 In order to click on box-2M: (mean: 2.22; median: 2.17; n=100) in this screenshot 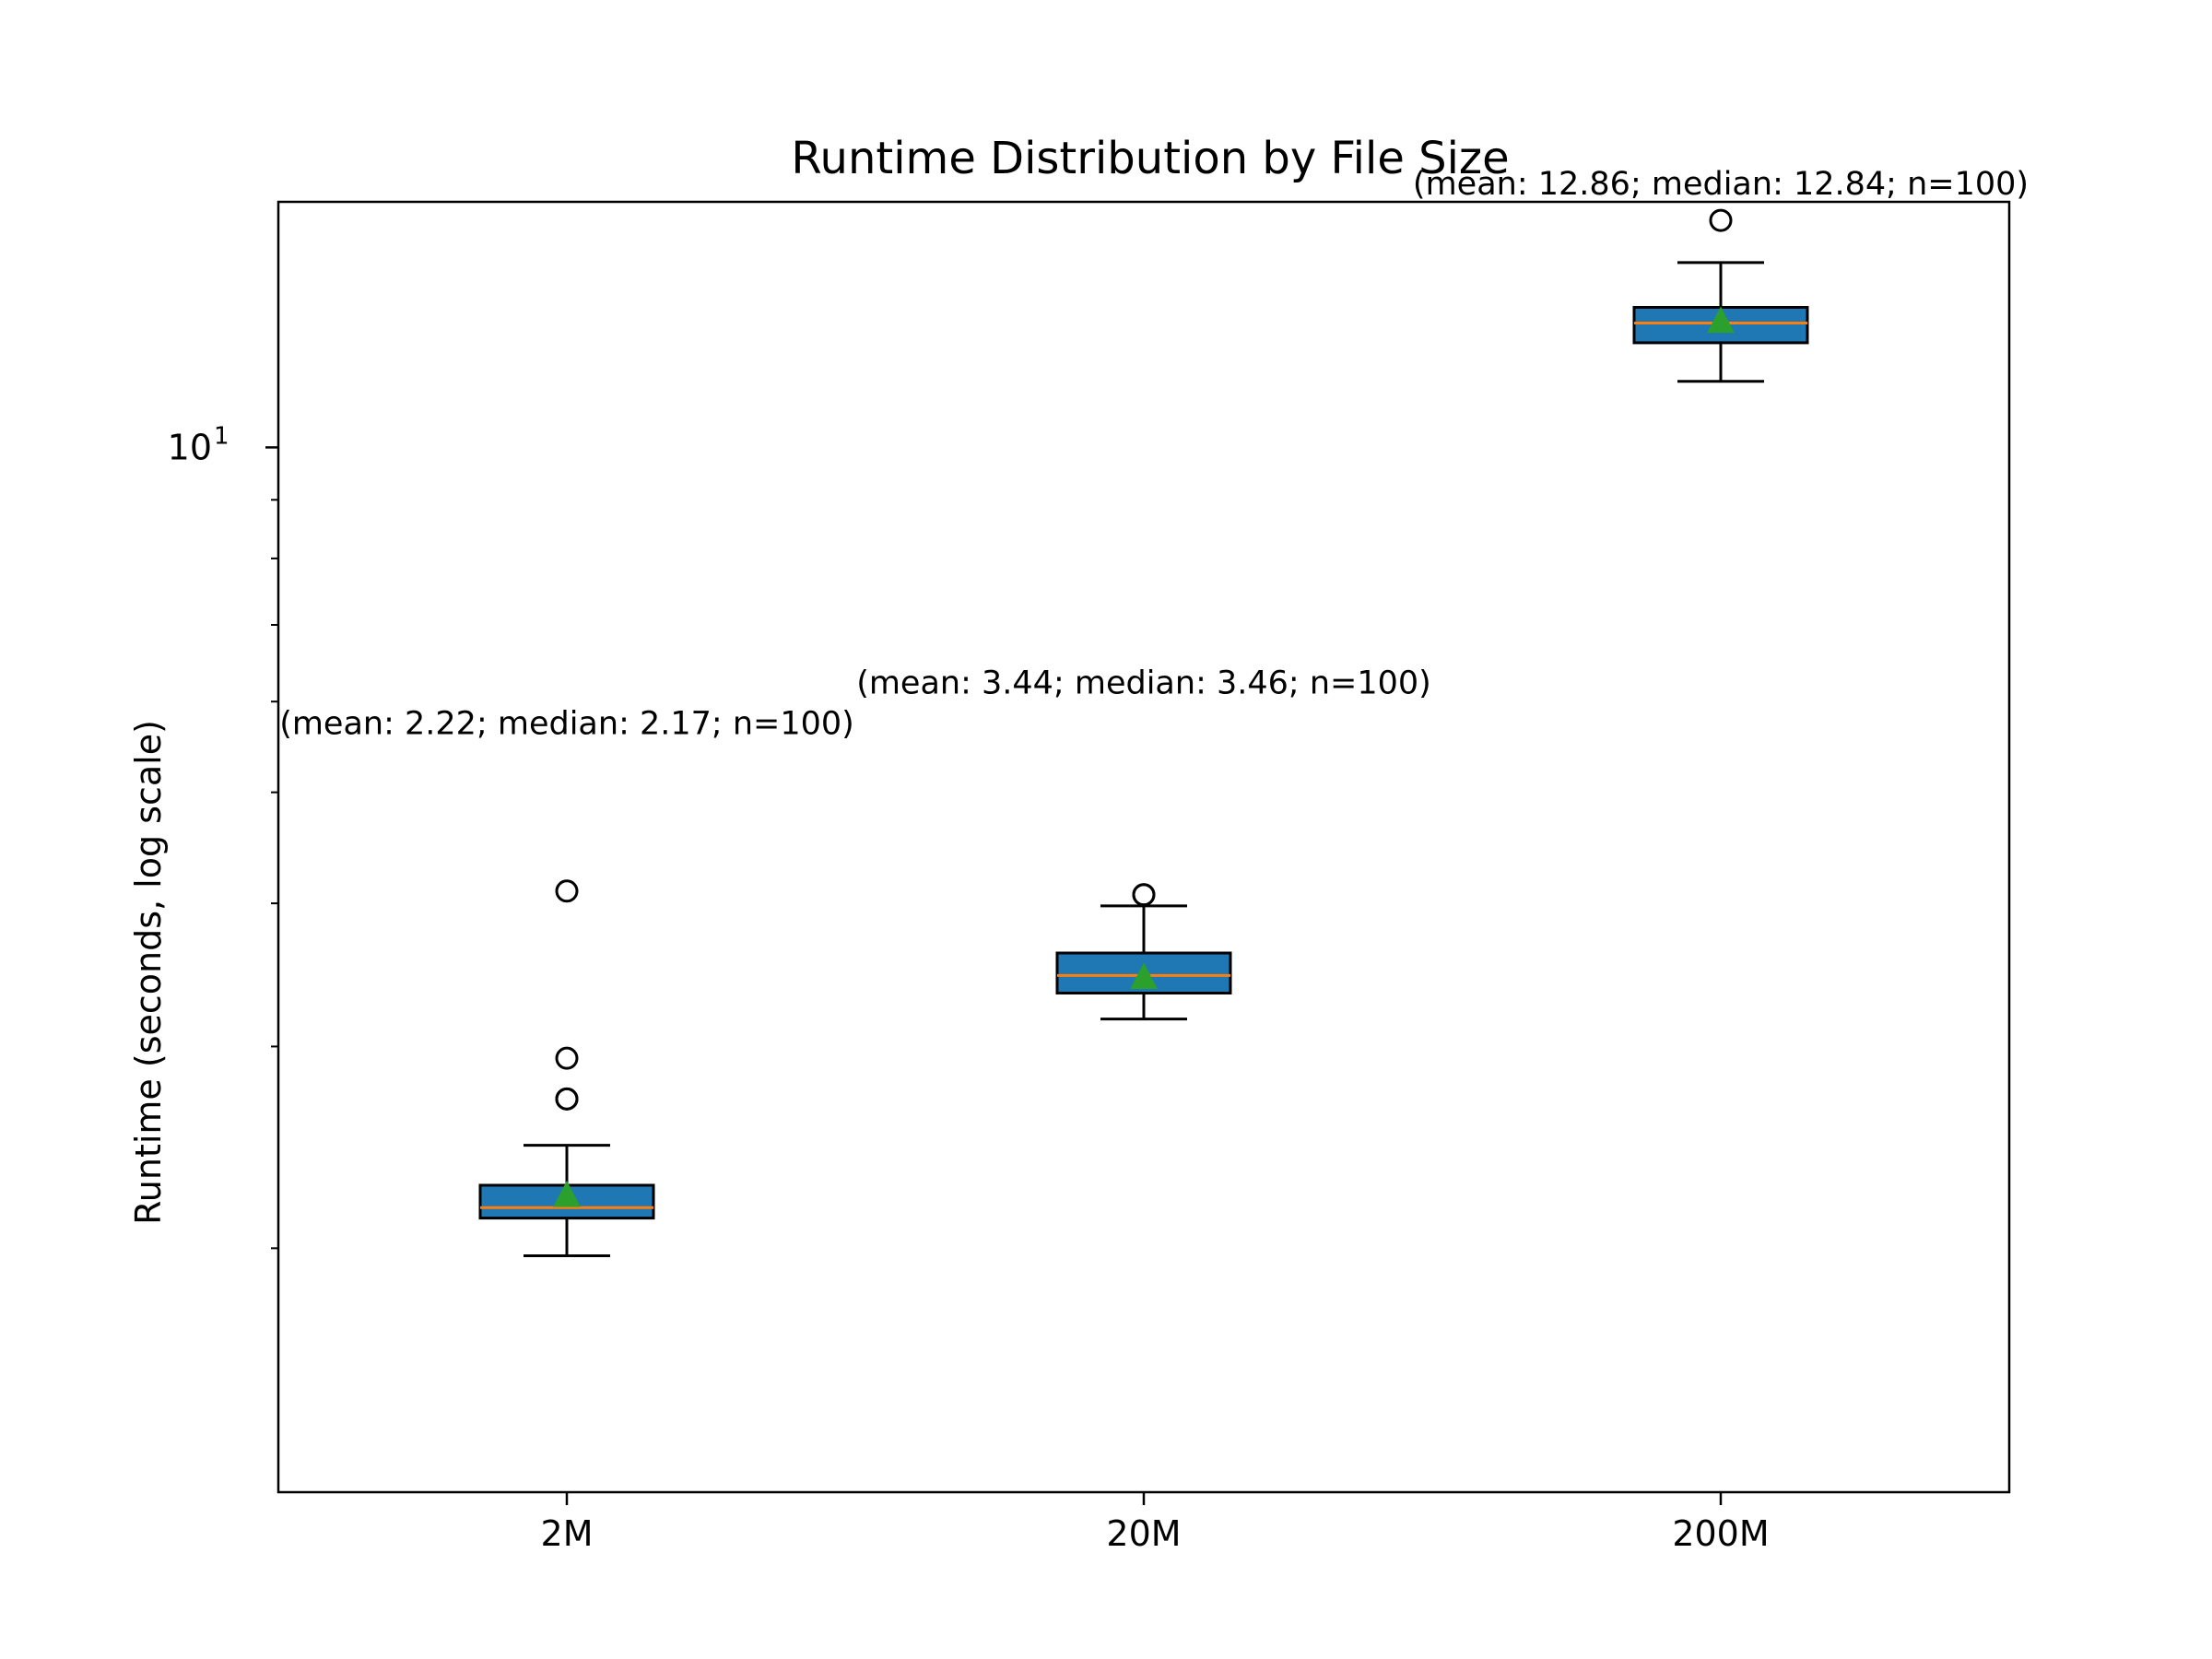, I will do `click(566, 982)`.